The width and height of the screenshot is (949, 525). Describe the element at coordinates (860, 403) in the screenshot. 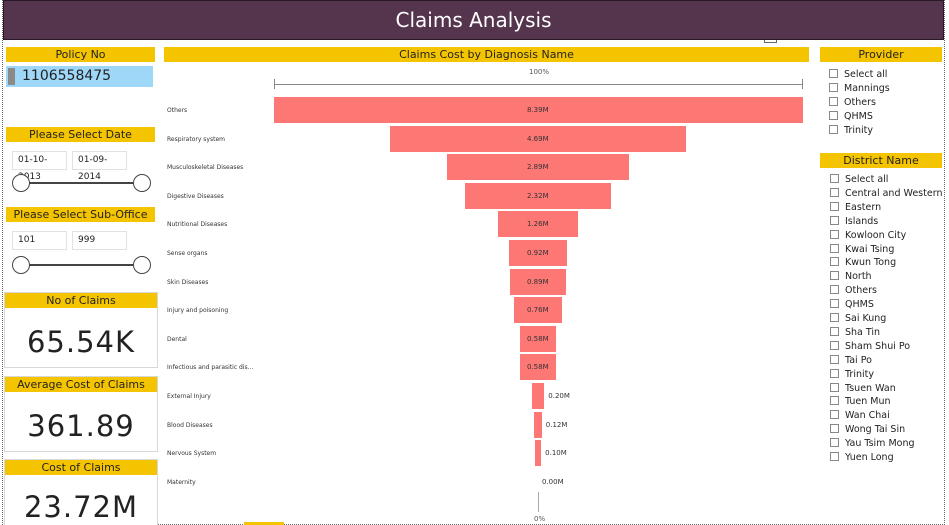

I see `district-item-tuen-mun: Tuen Mun` at that location.